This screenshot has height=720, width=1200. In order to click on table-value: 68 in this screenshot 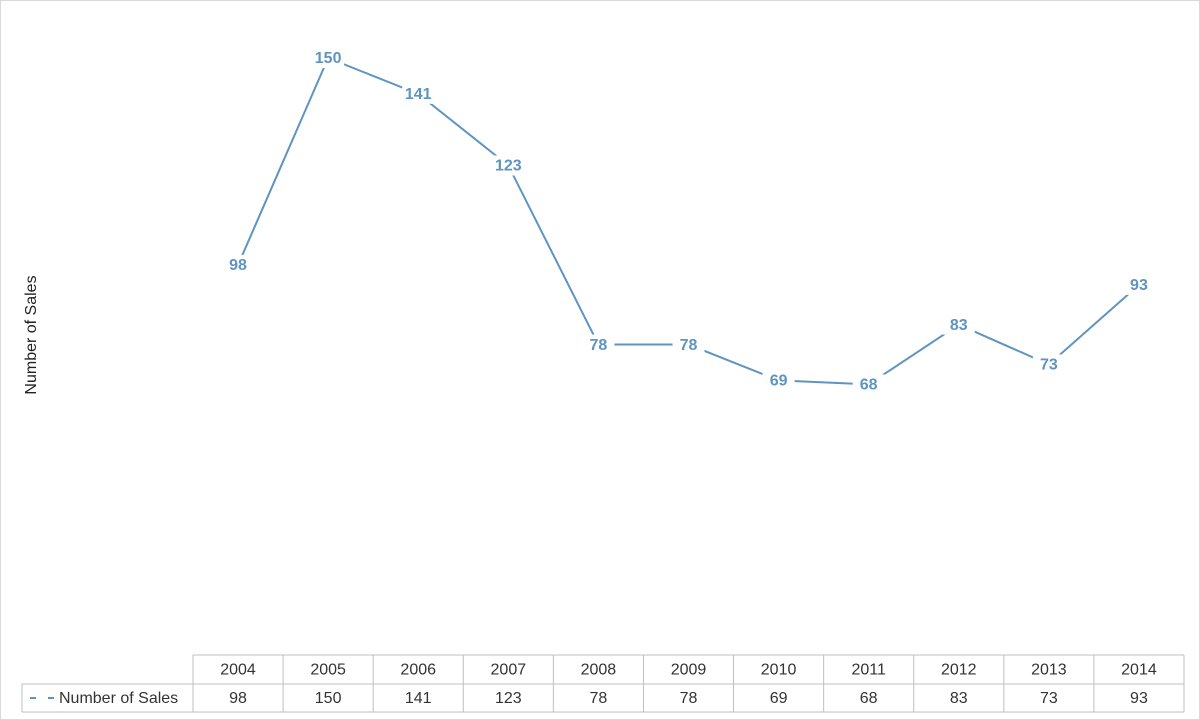, I will do `click(869, 698)`.